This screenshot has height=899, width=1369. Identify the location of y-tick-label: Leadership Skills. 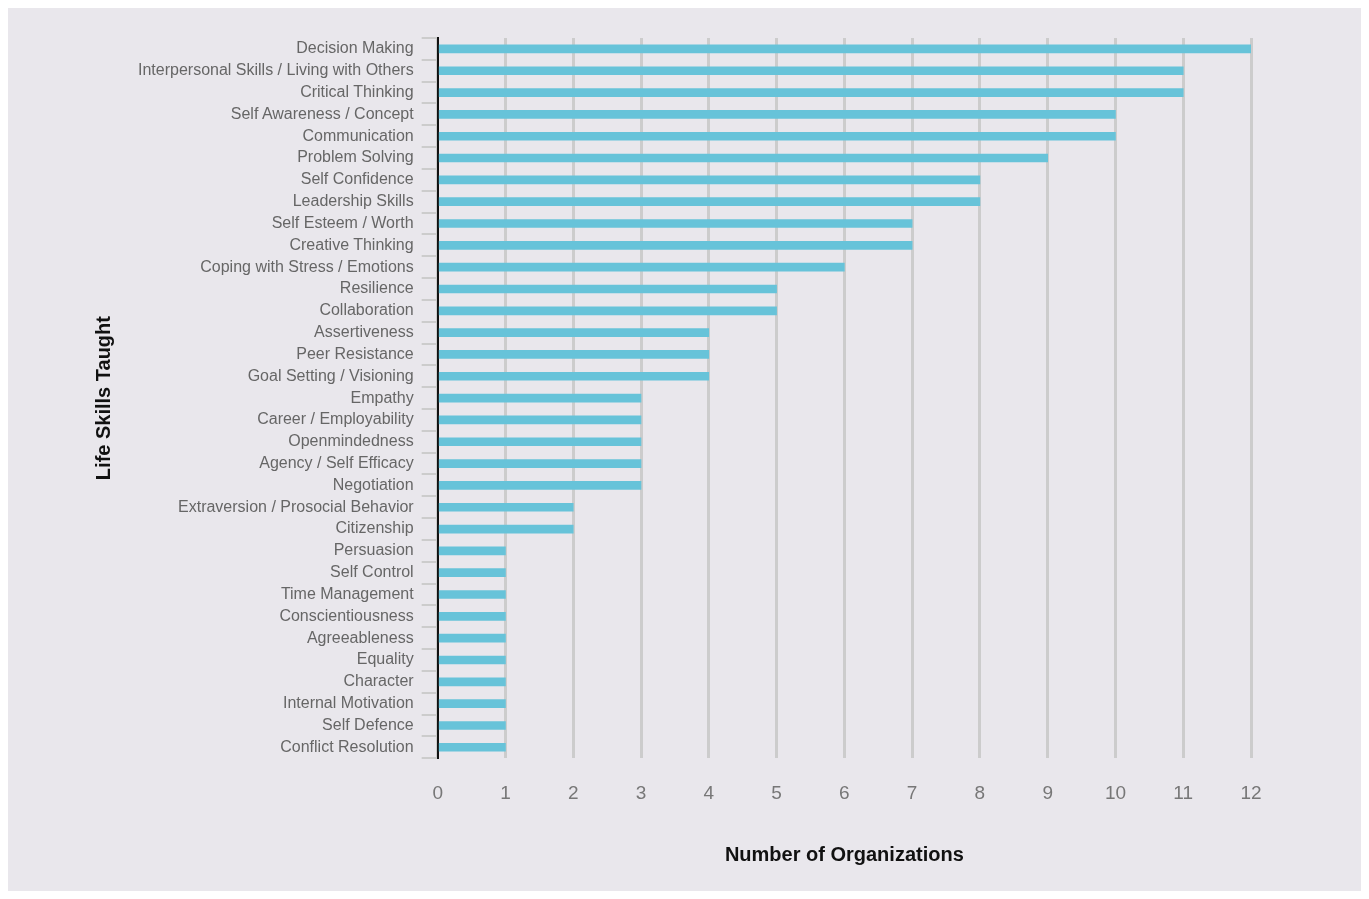
(353, 201).